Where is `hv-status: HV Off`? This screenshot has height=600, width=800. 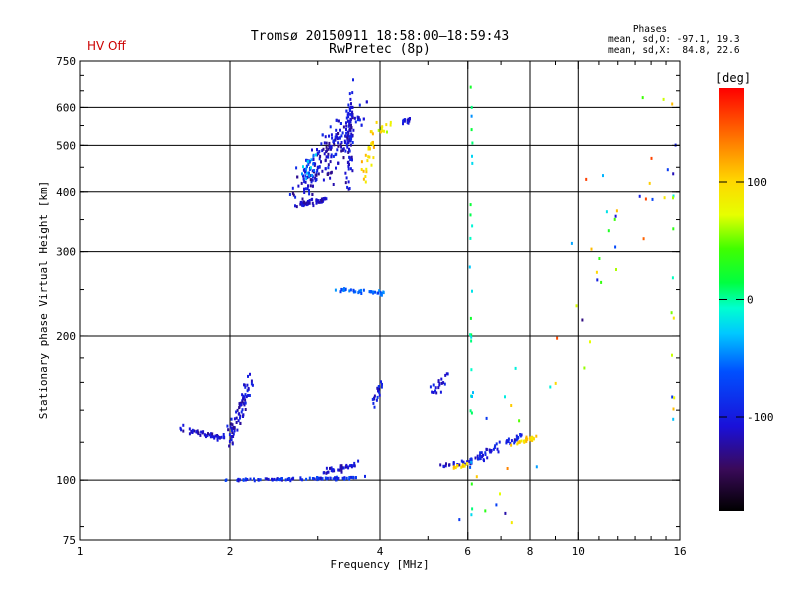 hv-status: HV Off is located at coordinates (106, 46).